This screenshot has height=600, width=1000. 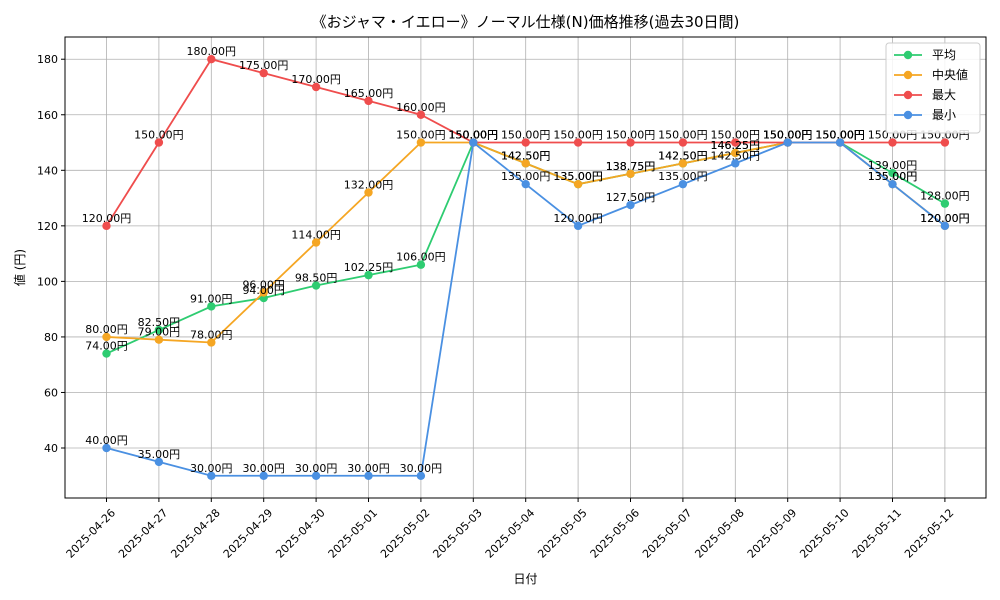 What do you see at coordinates (526, 22) in the screenshot?
I see `chart-title: 《おジャマ・イエロー》ノーマル仕様(N)価格推移(過去30日間)` at bounding box center [526, 22].